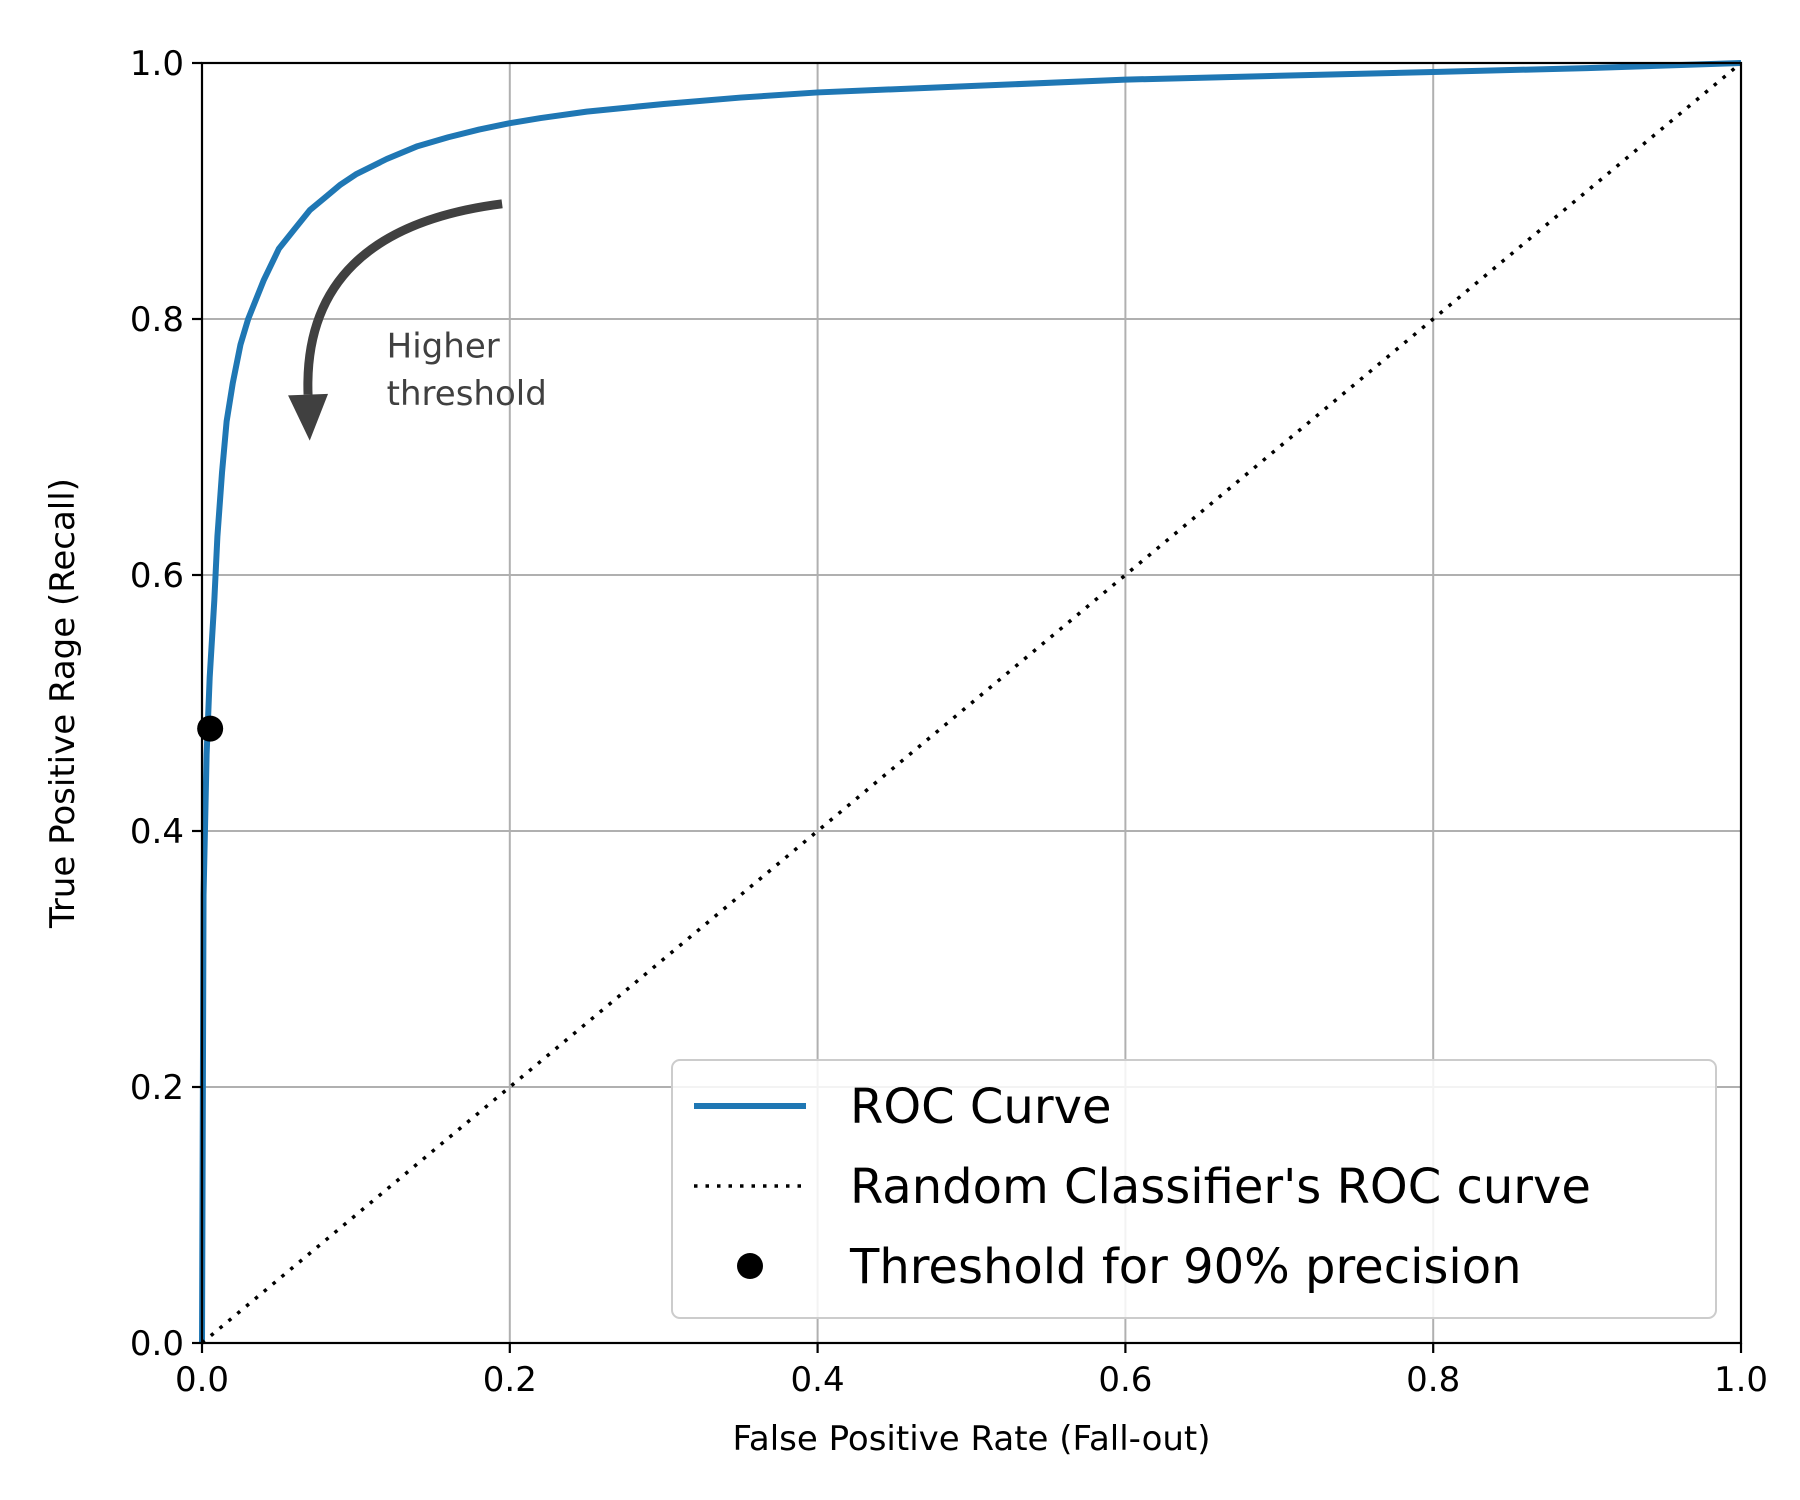 The height and width of the screenshot is (1500, 1800). Describe the element at coordinates (981, 1107) in the screenshot. I see `legend-roc-label: ROC Curve` at that location.